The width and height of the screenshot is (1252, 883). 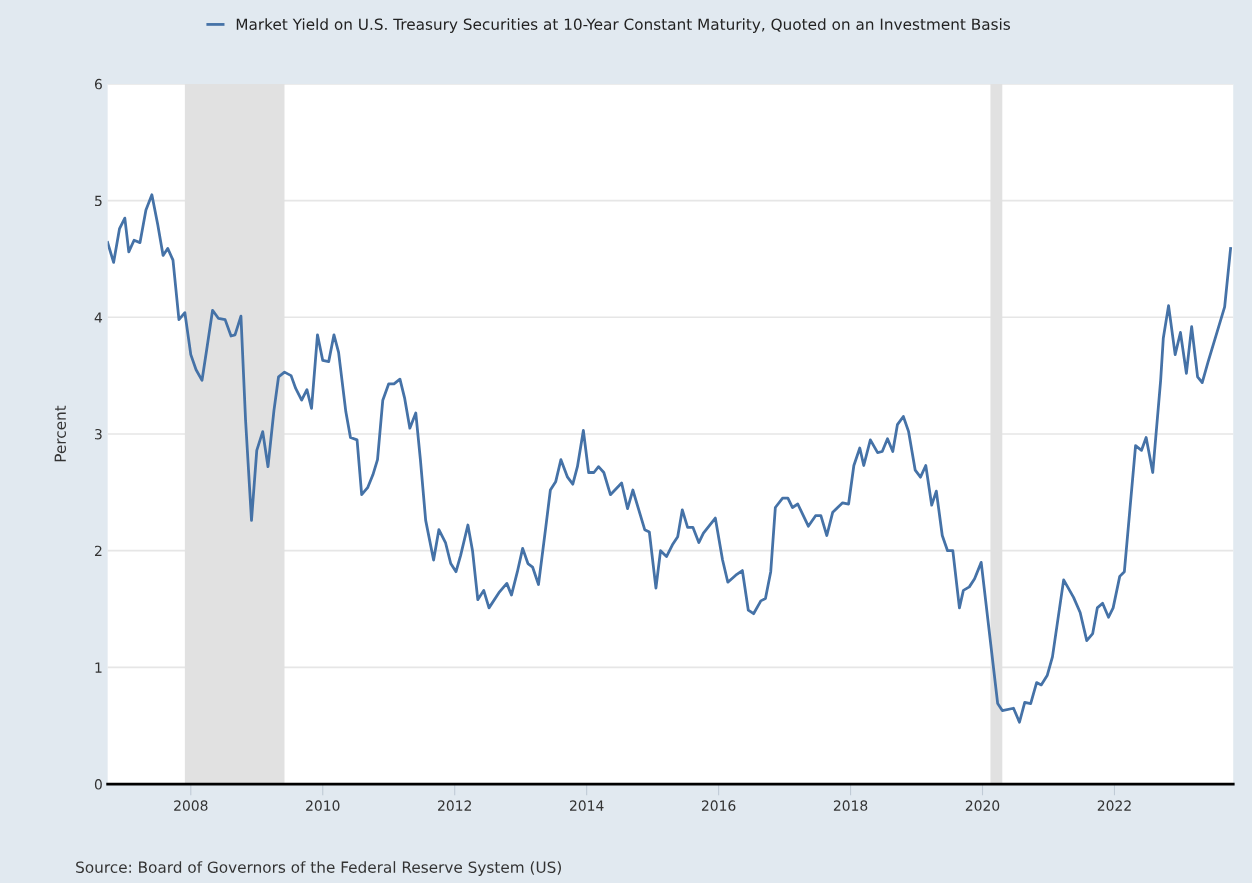 I want to click on y-axis-title: Percent, so click(x=60, y=433).